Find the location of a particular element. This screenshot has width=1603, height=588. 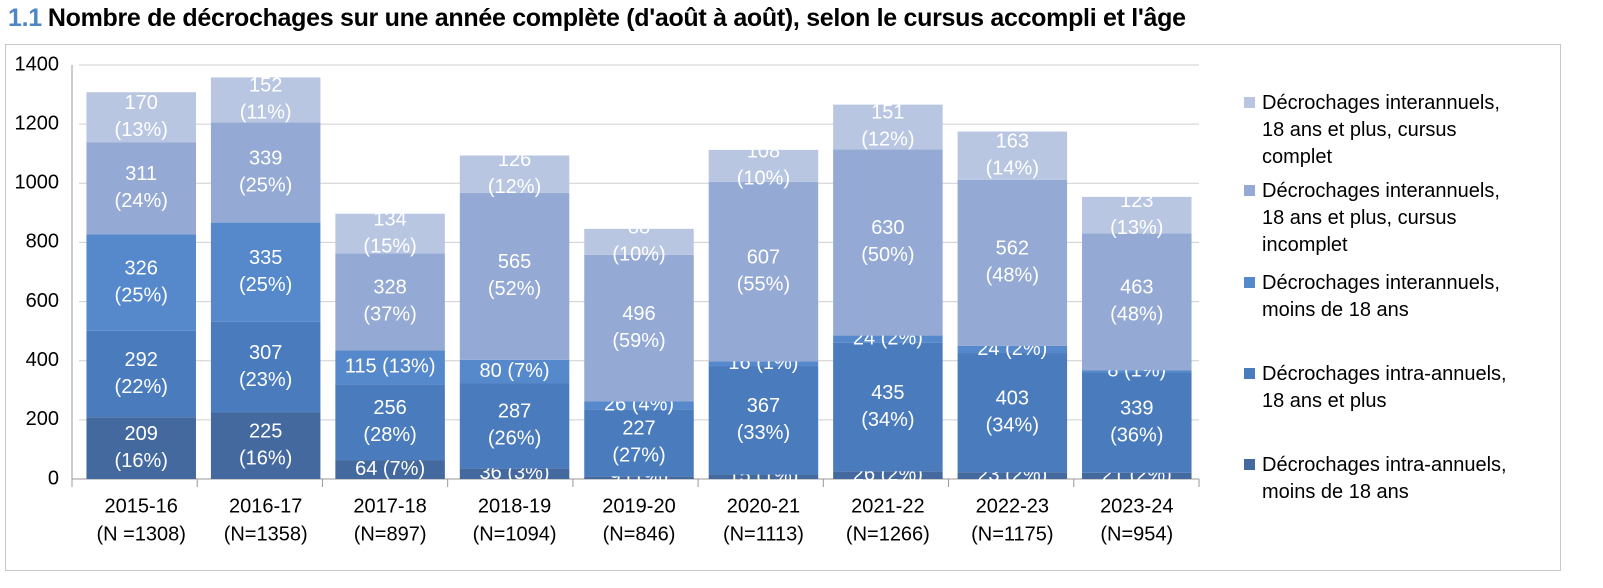

value-label: 562 is located at coordinates (1012, 249).